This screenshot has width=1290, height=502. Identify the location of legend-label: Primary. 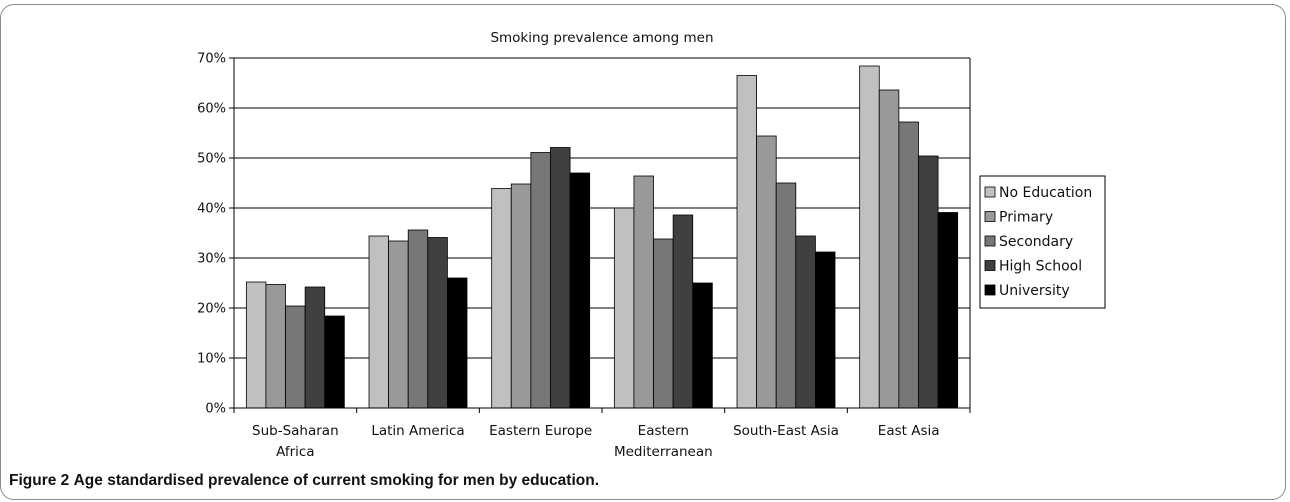
(1026, 218).